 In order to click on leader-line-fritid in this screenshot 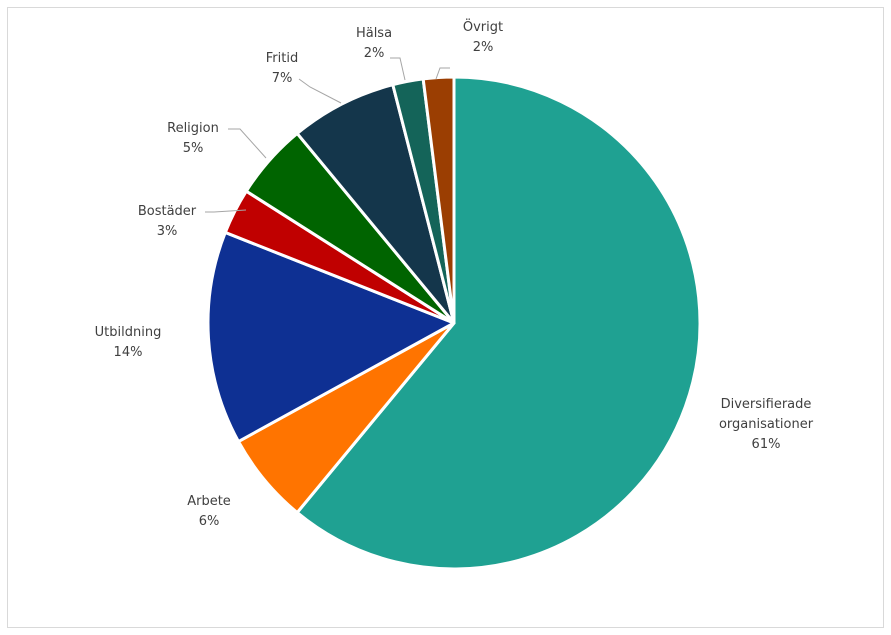, I will do `click(320, 91)`.